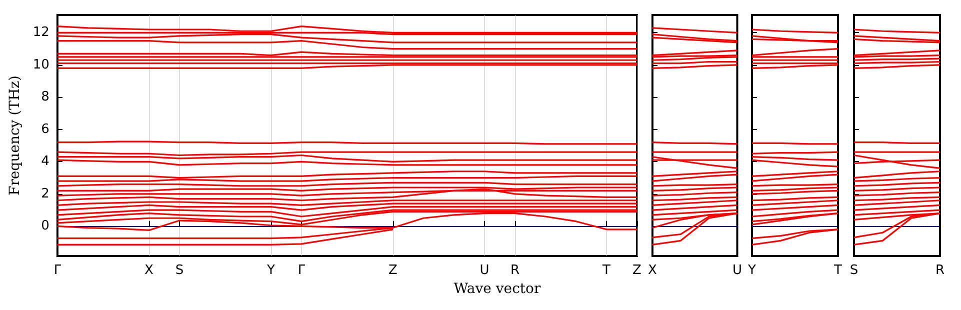  Describe the element at coordinates (45, 226) in the screenshot. I see `y-tick-label: 0` at that location.